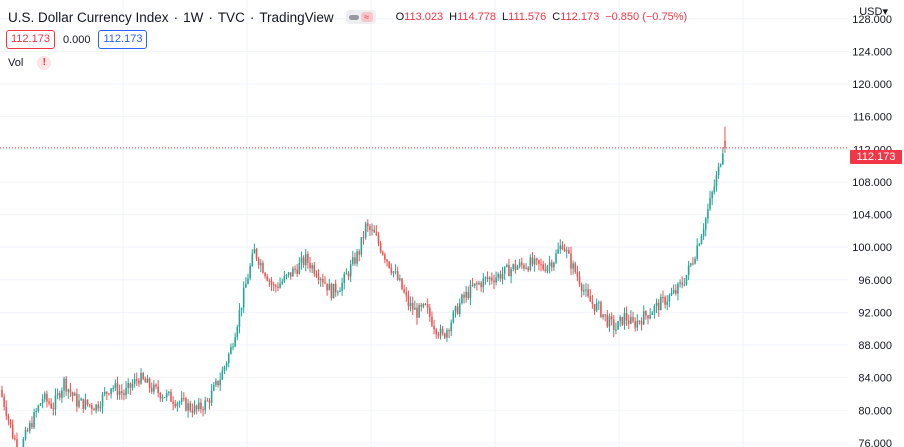 The width and height of the screenshot is (904, 447). Describe the element at coordinates (296, 17) in the screenshot. I see `source-label: TradingView` at that location.